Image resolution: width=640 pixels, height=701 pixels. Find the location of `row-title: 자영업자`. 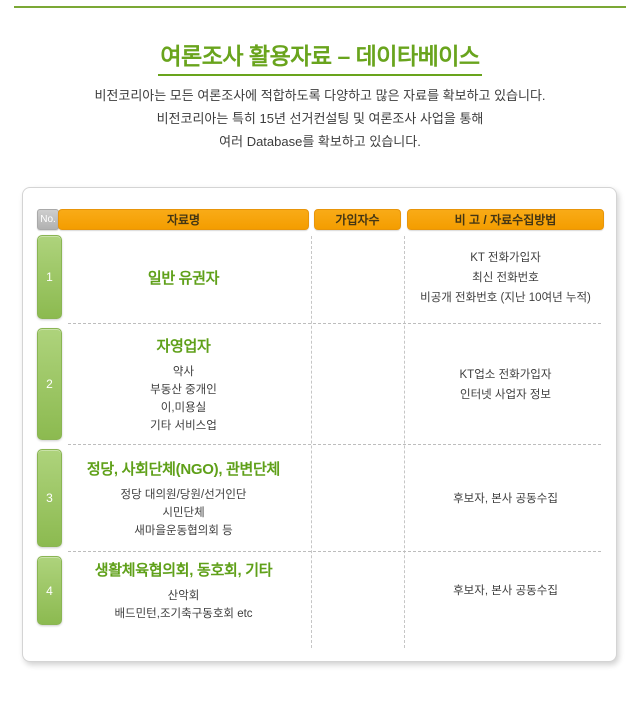

row-title: 자영업자 is located at coordinates (183, 346).